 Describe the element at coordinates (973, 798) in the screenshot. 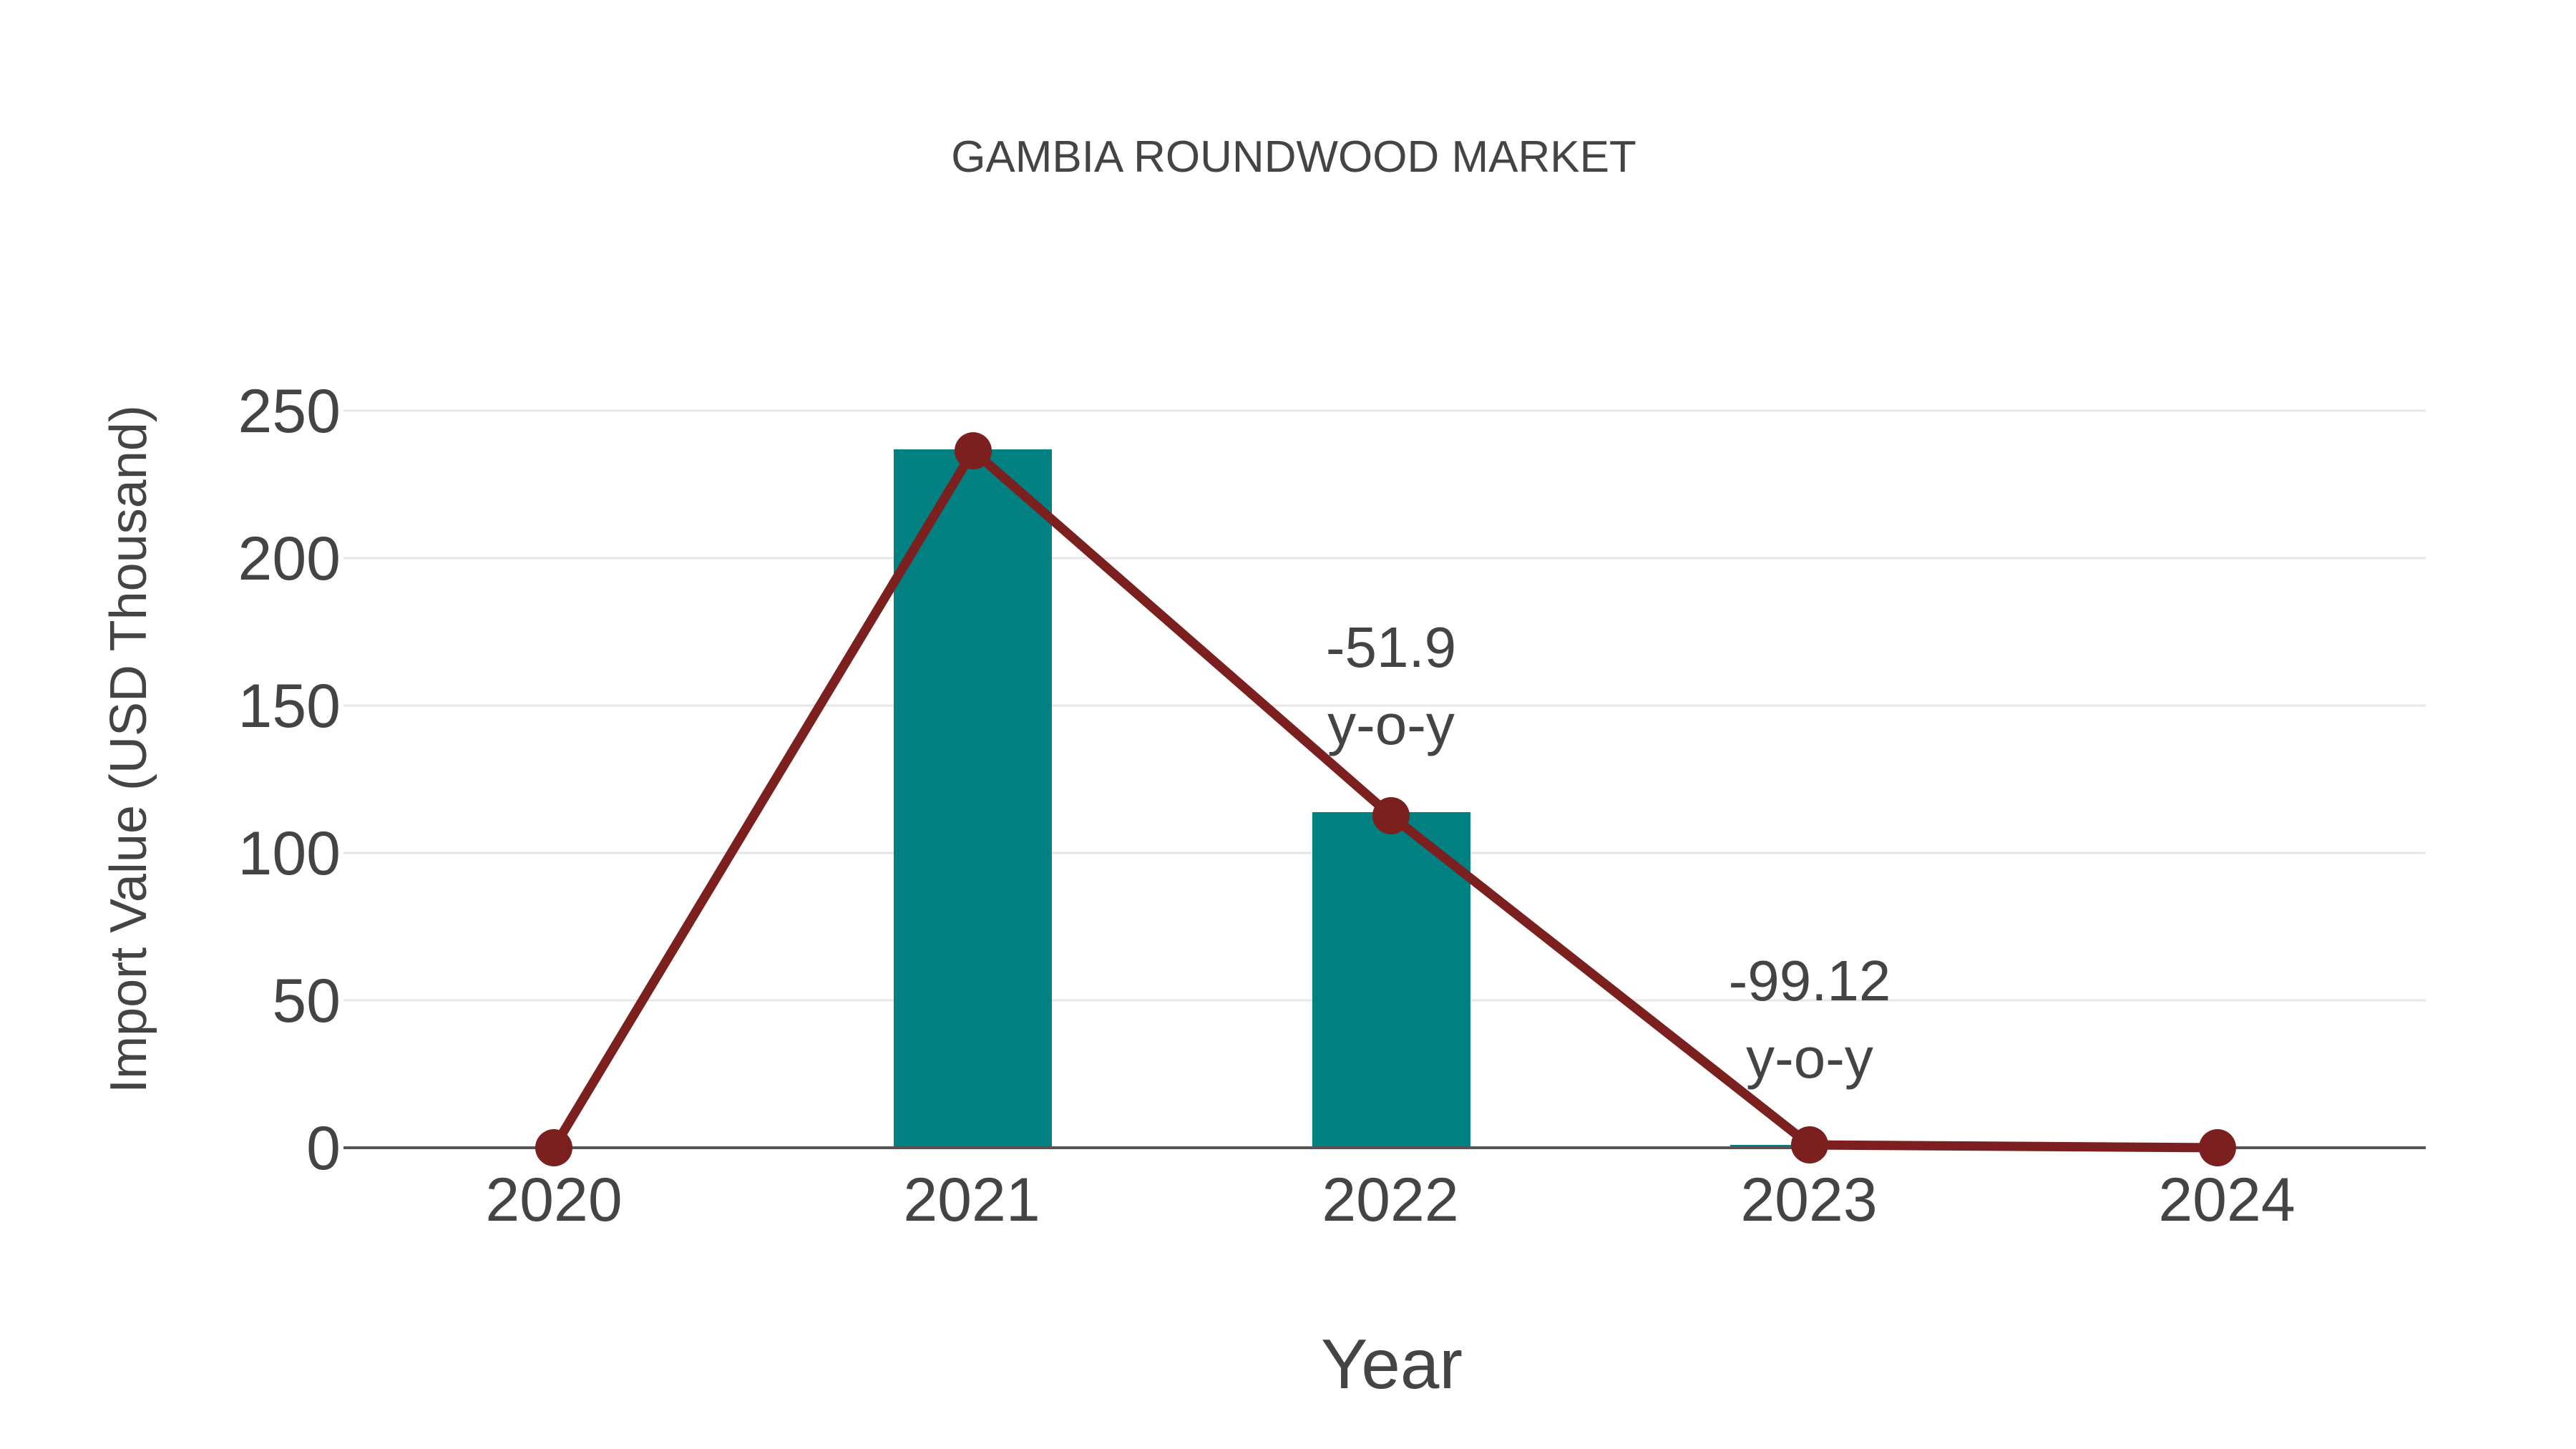

I see `bar-2021` at that location.